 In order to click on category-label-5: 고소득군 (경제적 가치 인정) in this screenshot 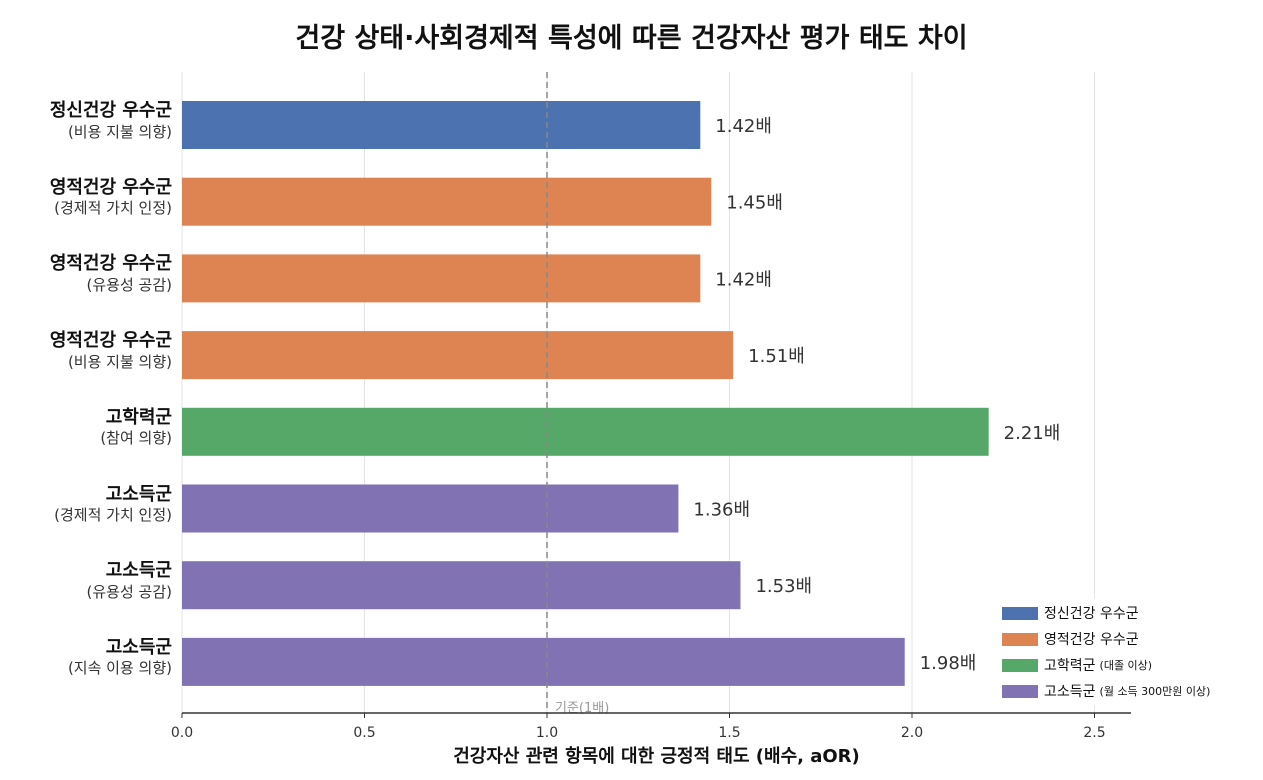, I will do `click(86, 504)`.